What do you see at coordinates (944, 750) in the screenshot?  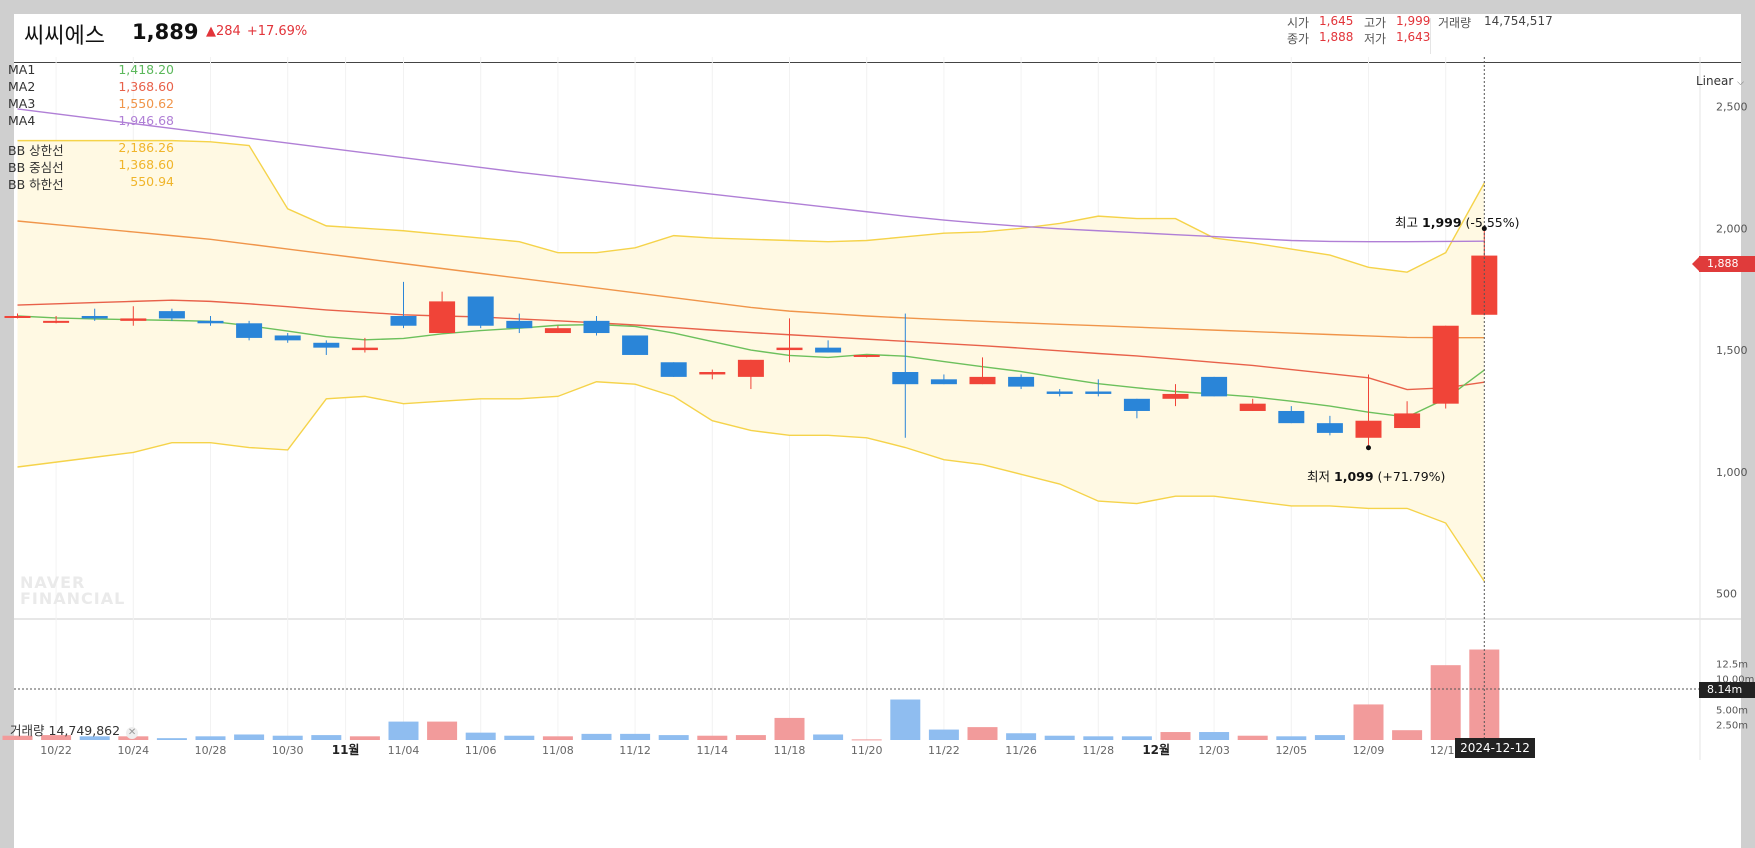 I see `x-tick-label: 11/22` at bounding box center [944, 750].